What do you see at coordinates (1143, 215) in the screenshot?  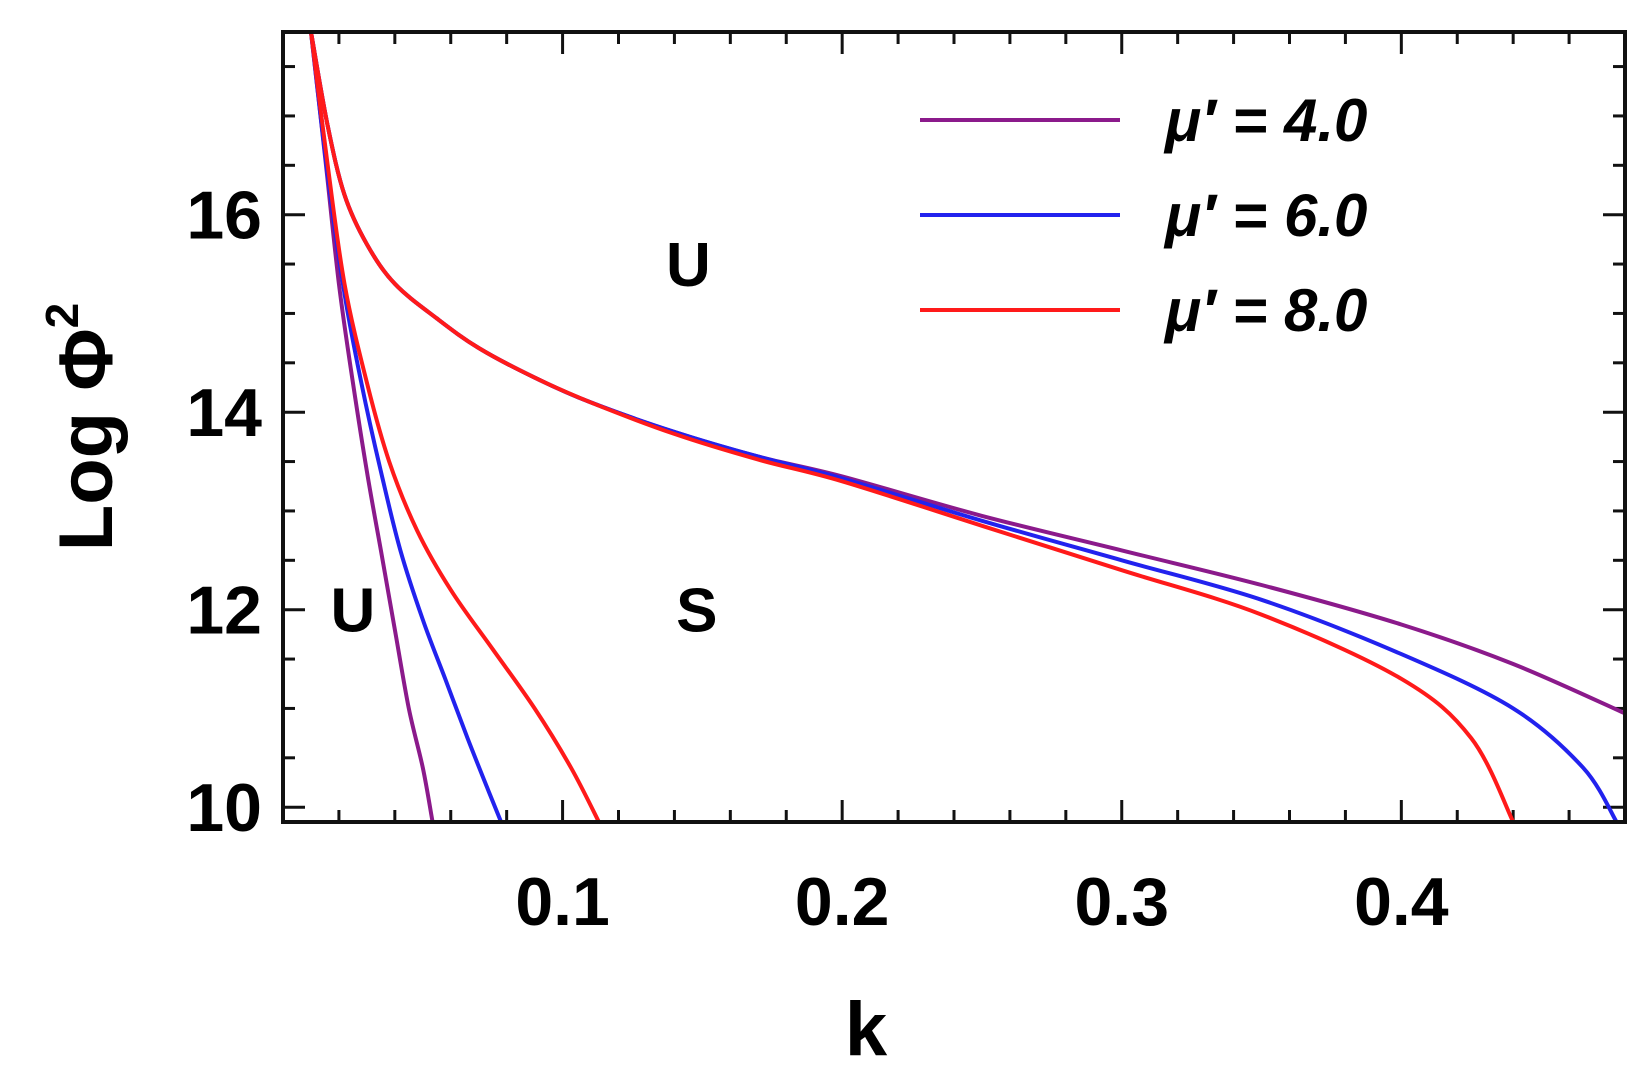 I see `legend: μ′ = 4.0 μ′ = 6.0 μ′ = 8.0` at bounding box center [1143, 215].